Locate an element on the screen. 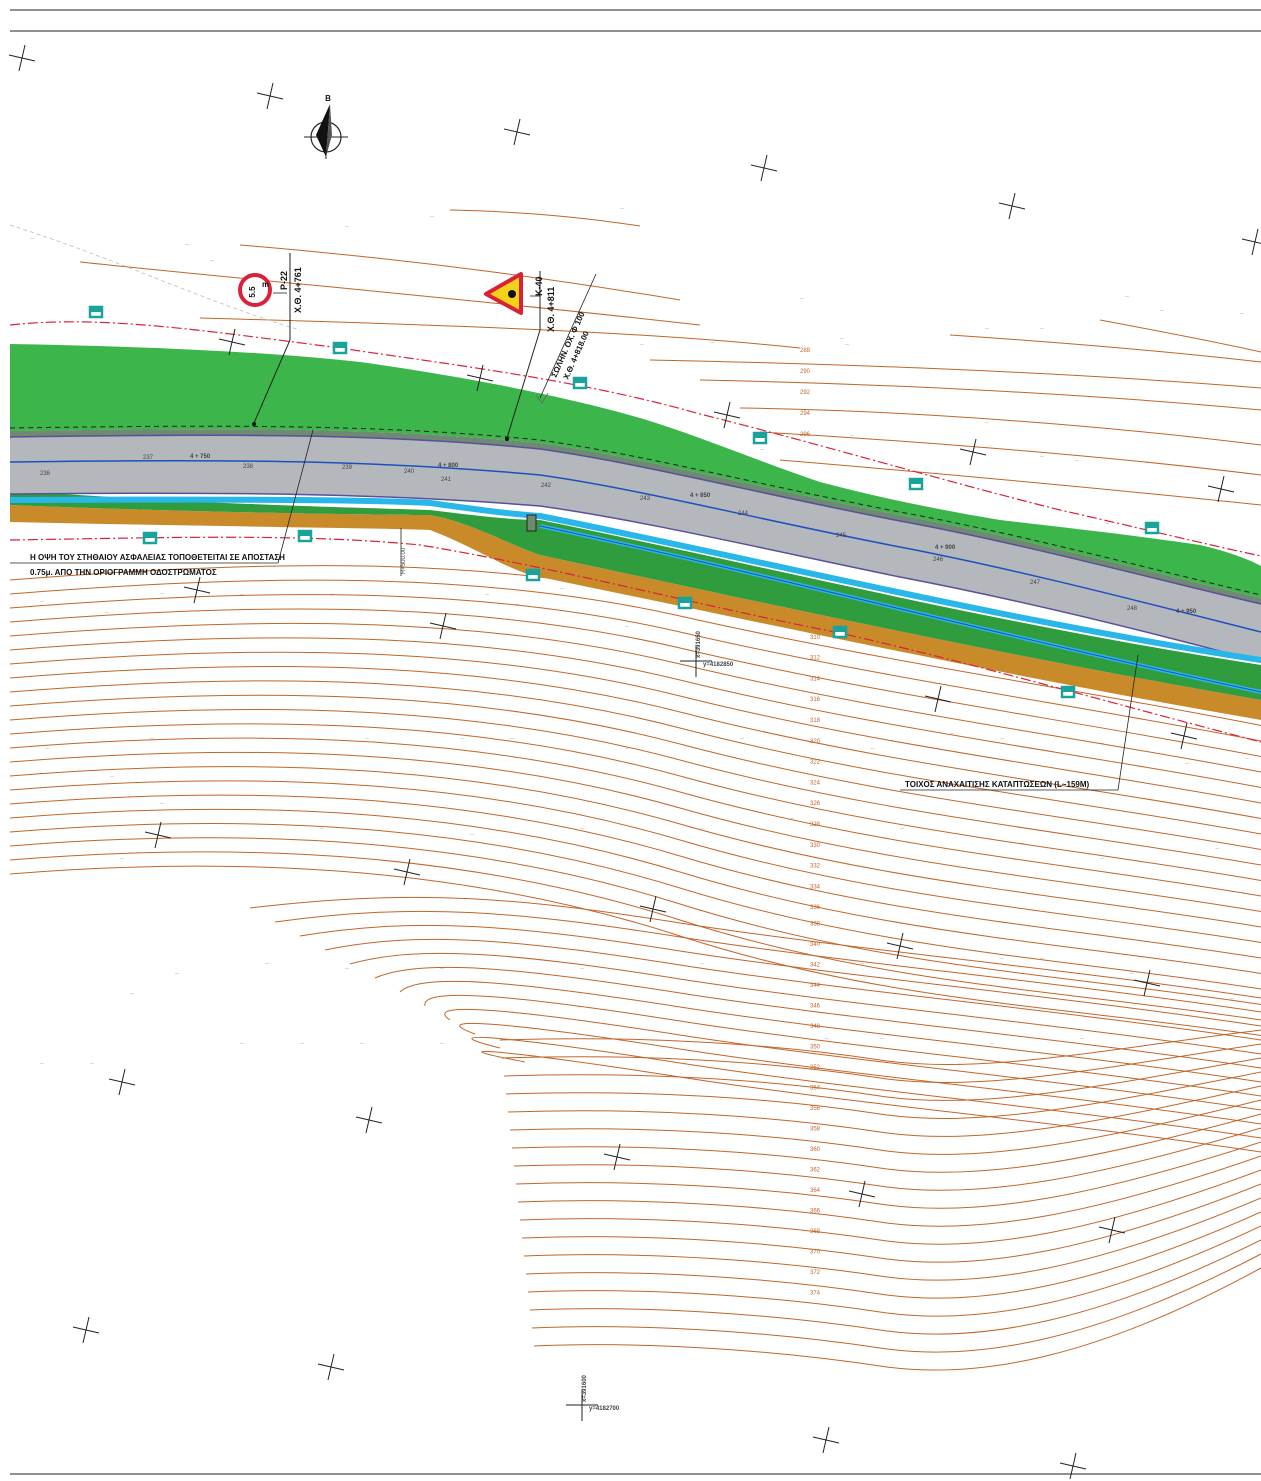  station-label: 237 is located at coordinates (148, 458).